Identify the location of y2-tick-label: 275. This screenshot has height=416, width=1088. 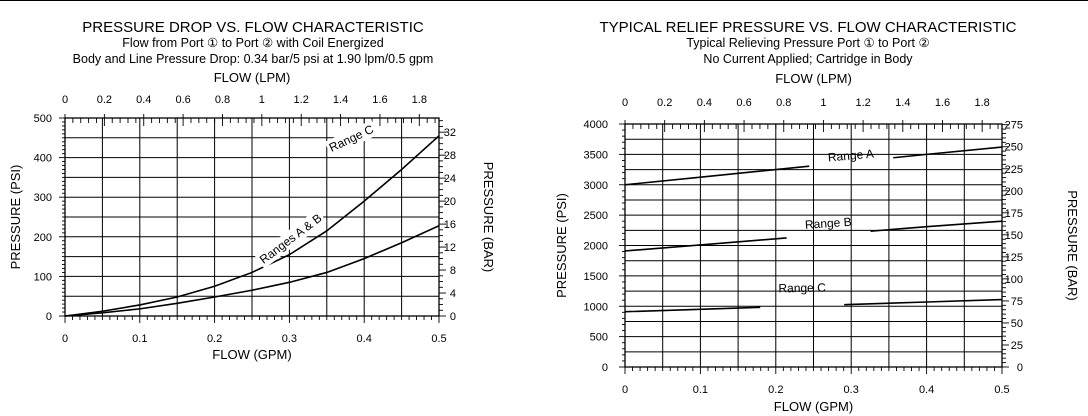
(1014, 126).